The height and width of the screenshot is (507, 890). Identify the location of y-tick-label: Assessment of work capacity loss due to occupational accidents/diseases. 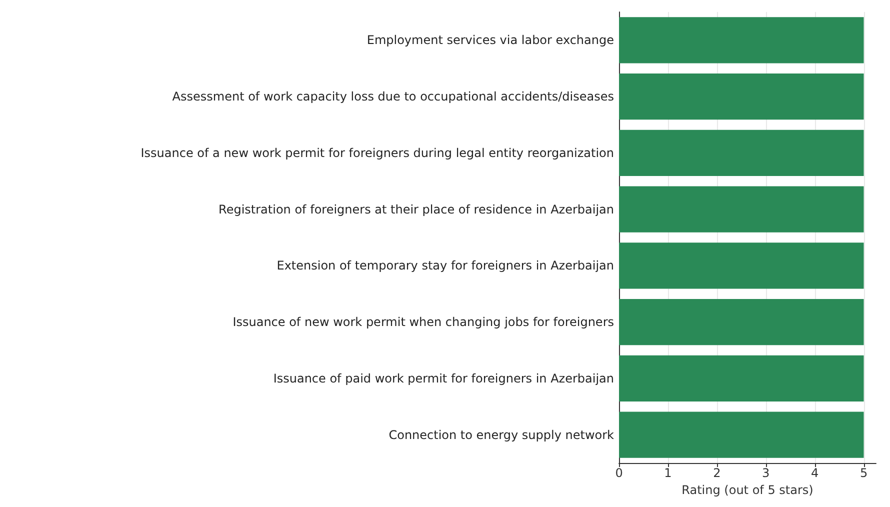
(393, 97).